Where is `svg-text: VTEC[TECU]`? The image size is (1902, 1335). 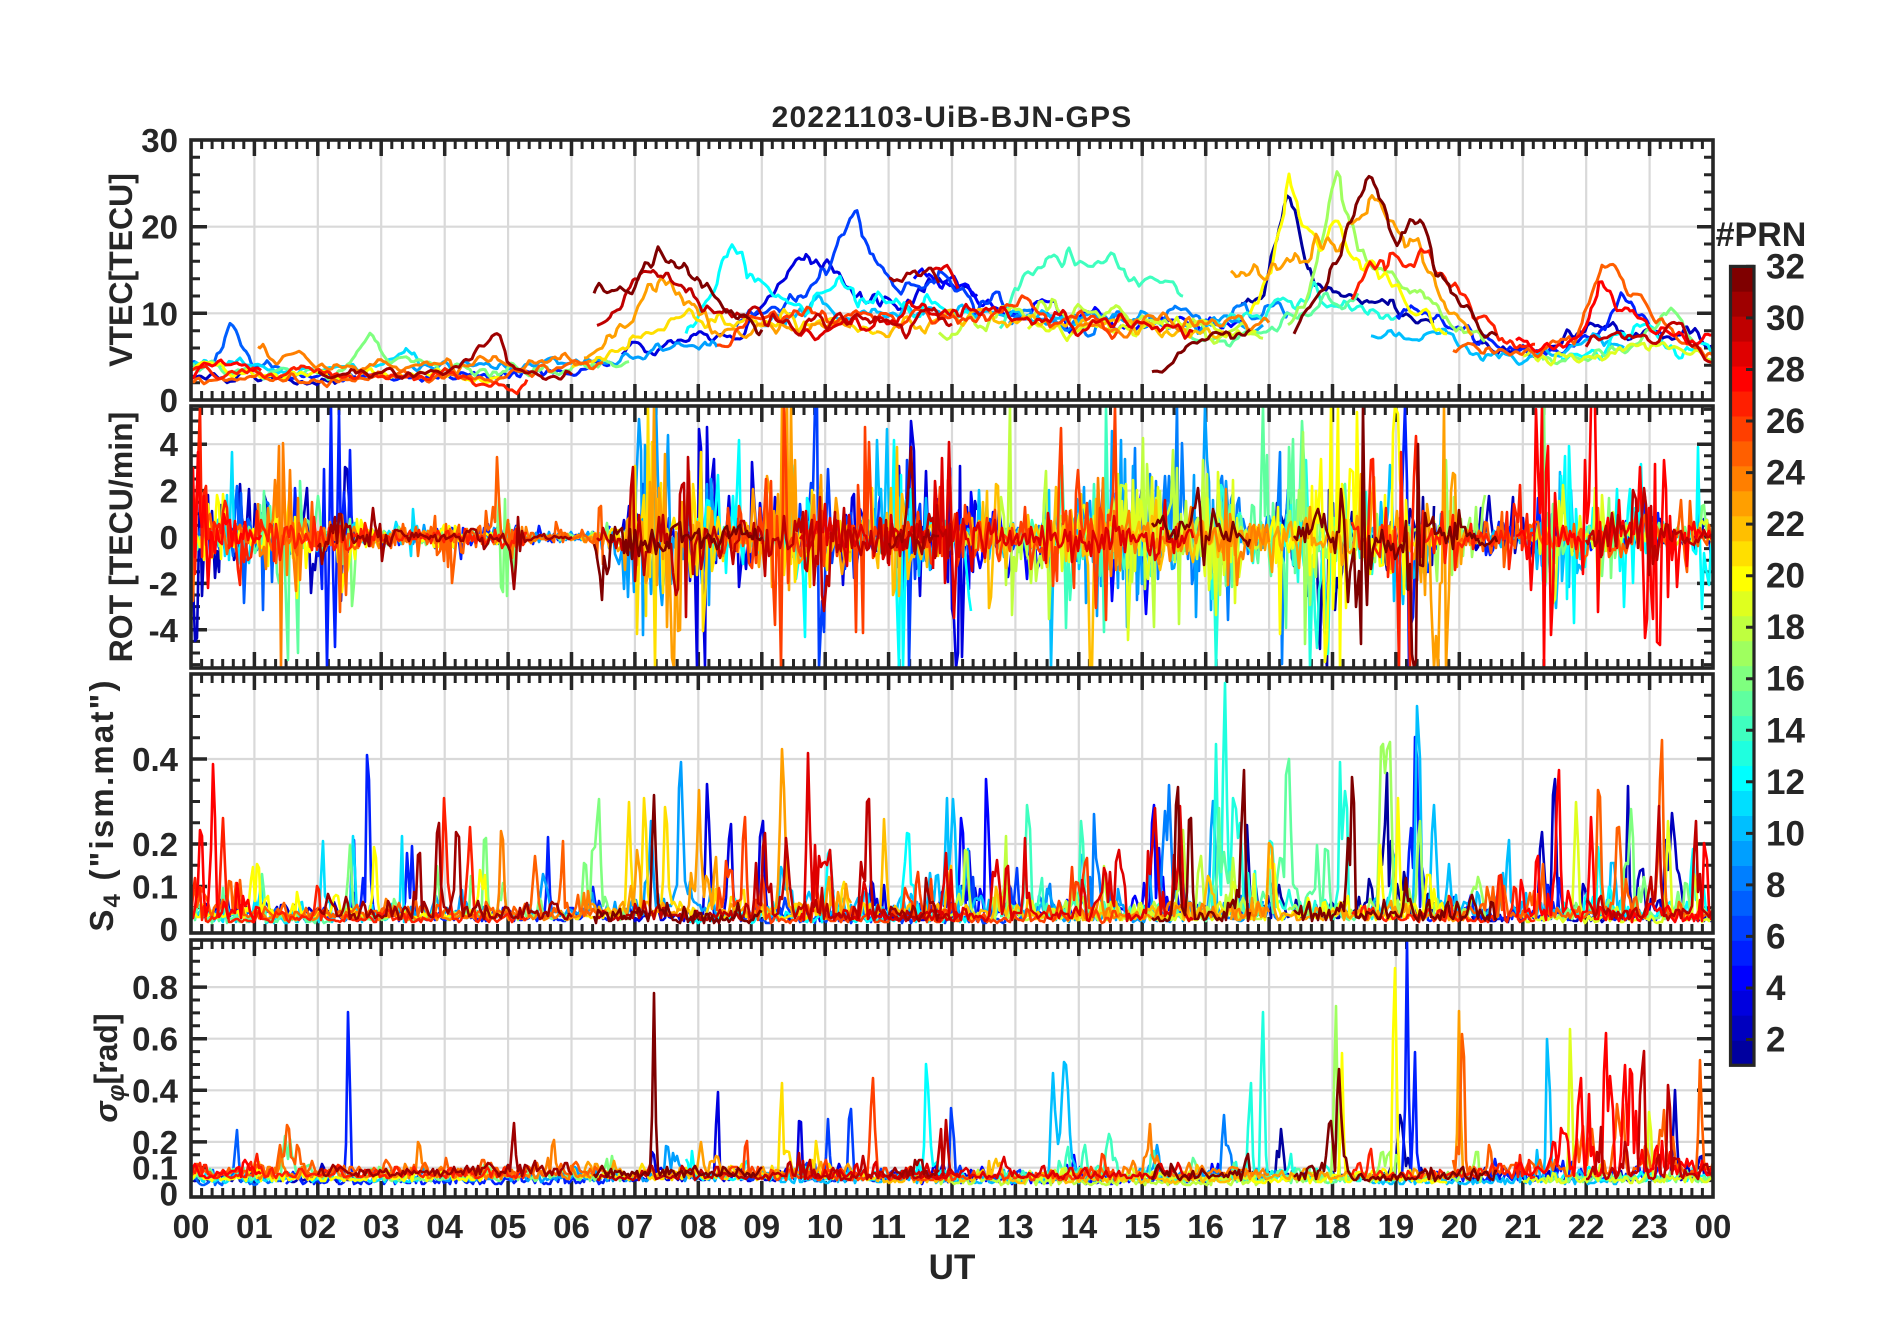 svg-text: VTEC[TECU] is located at coordinates (121, 270).